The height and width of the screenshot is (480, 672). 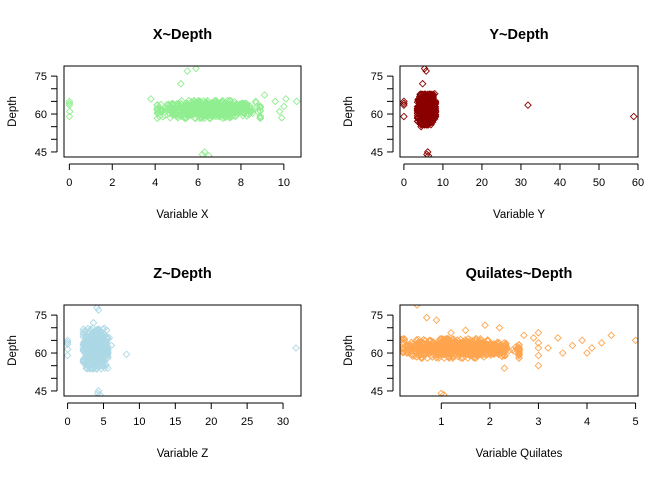 What do you see at coordinates (377, 392) in the screenshot?
I see `y-tick-label: 45` at bounding box center [377, 392].